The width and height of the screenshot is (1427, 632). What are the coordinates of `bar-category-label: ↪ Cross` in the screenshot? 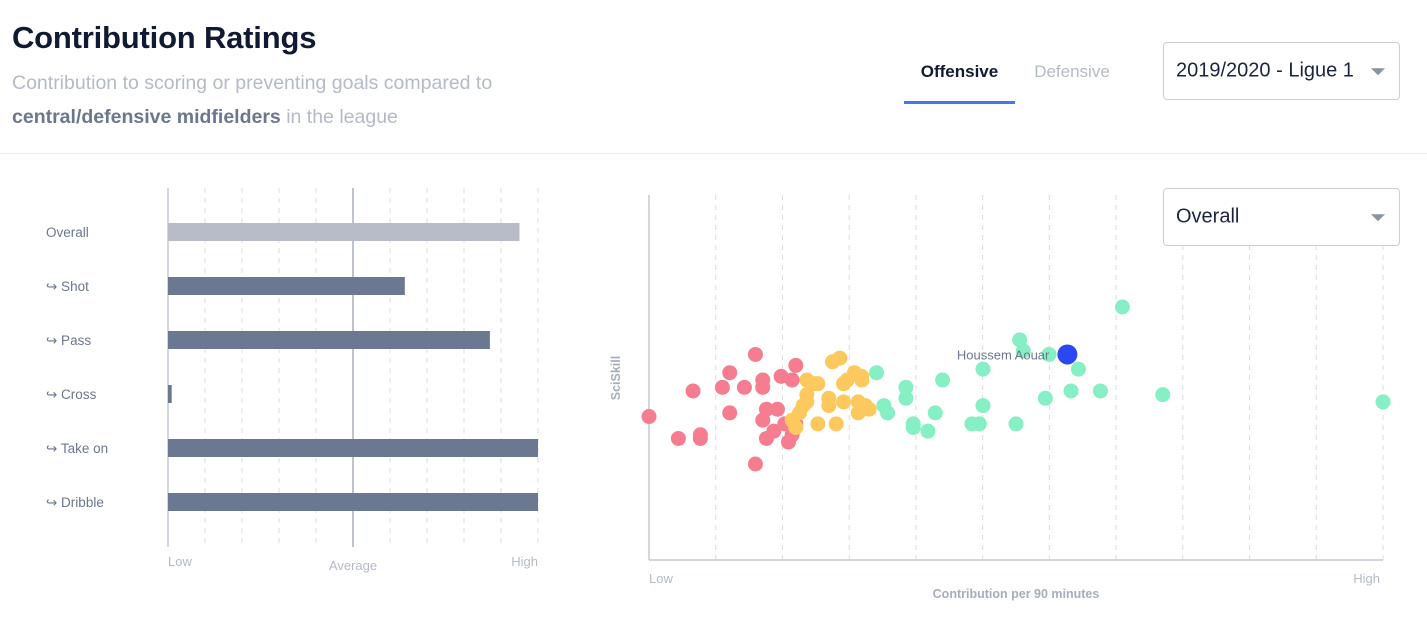 It's located at (71, 394).